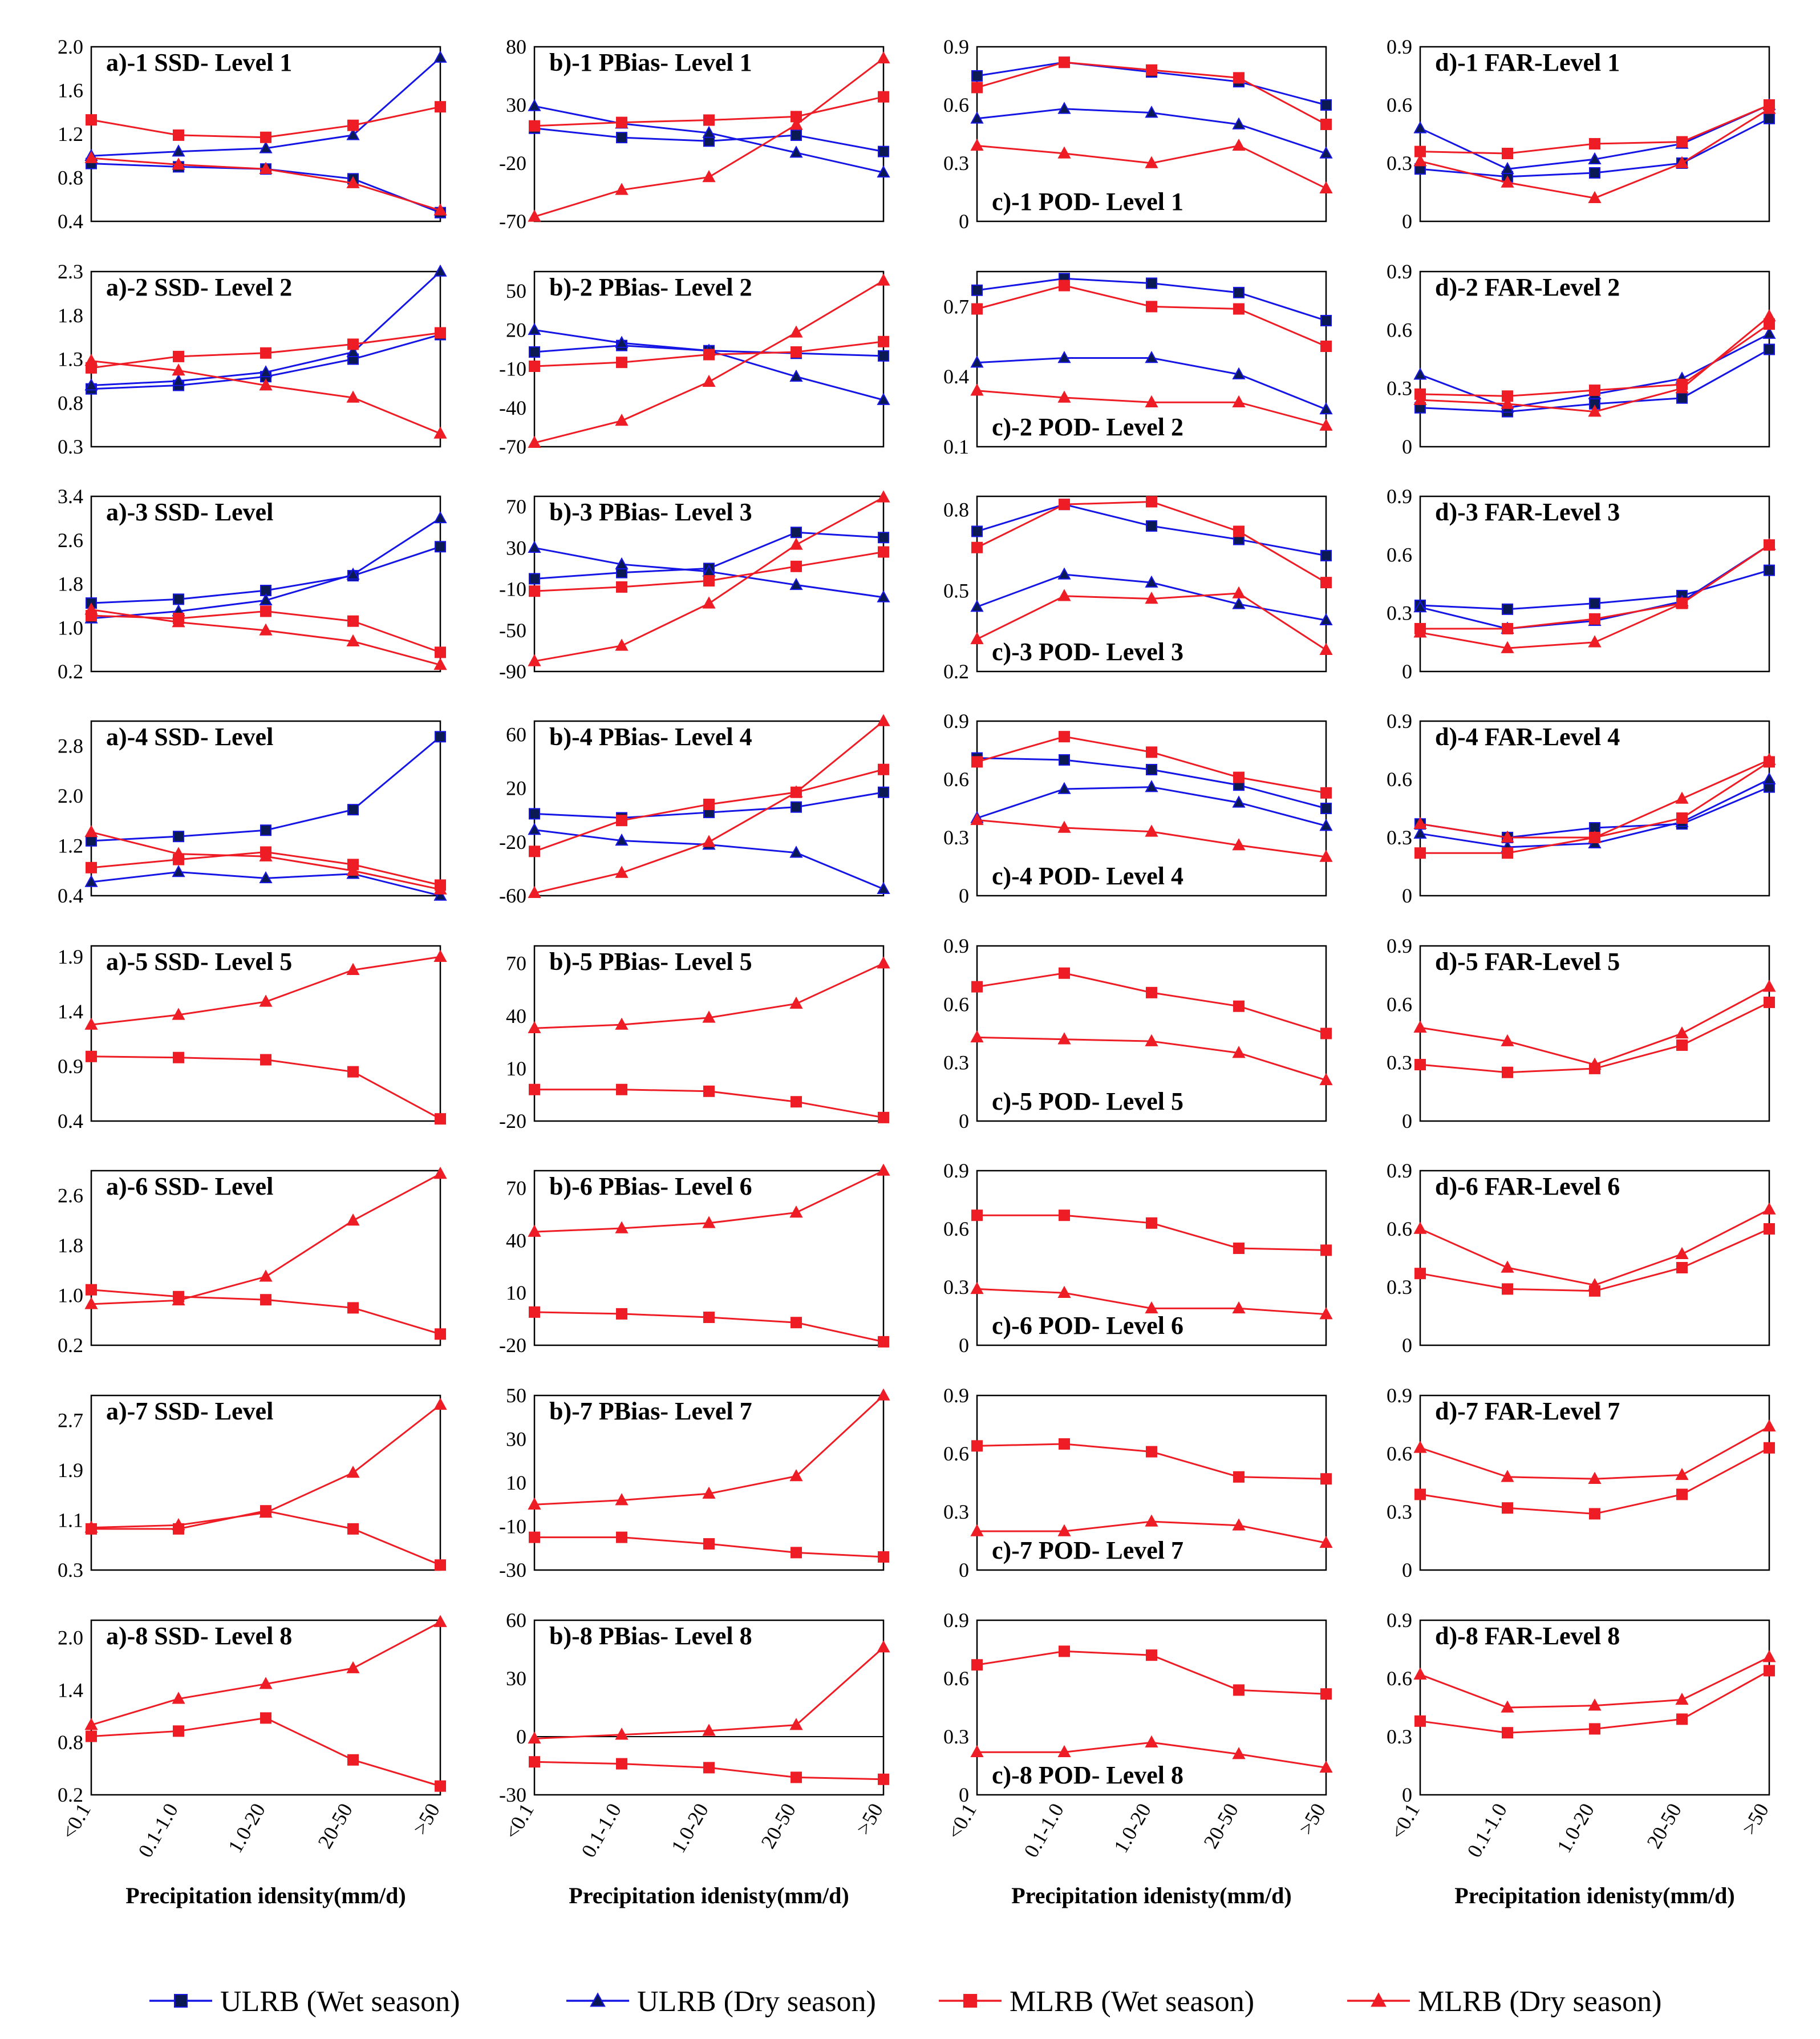 The width and height of the screenshot is (1820, 2039). Describe the element at coordinates (1527, 62) in the screenshot. I see `panel-title: d)-1 FAR-Level 1` at that location.